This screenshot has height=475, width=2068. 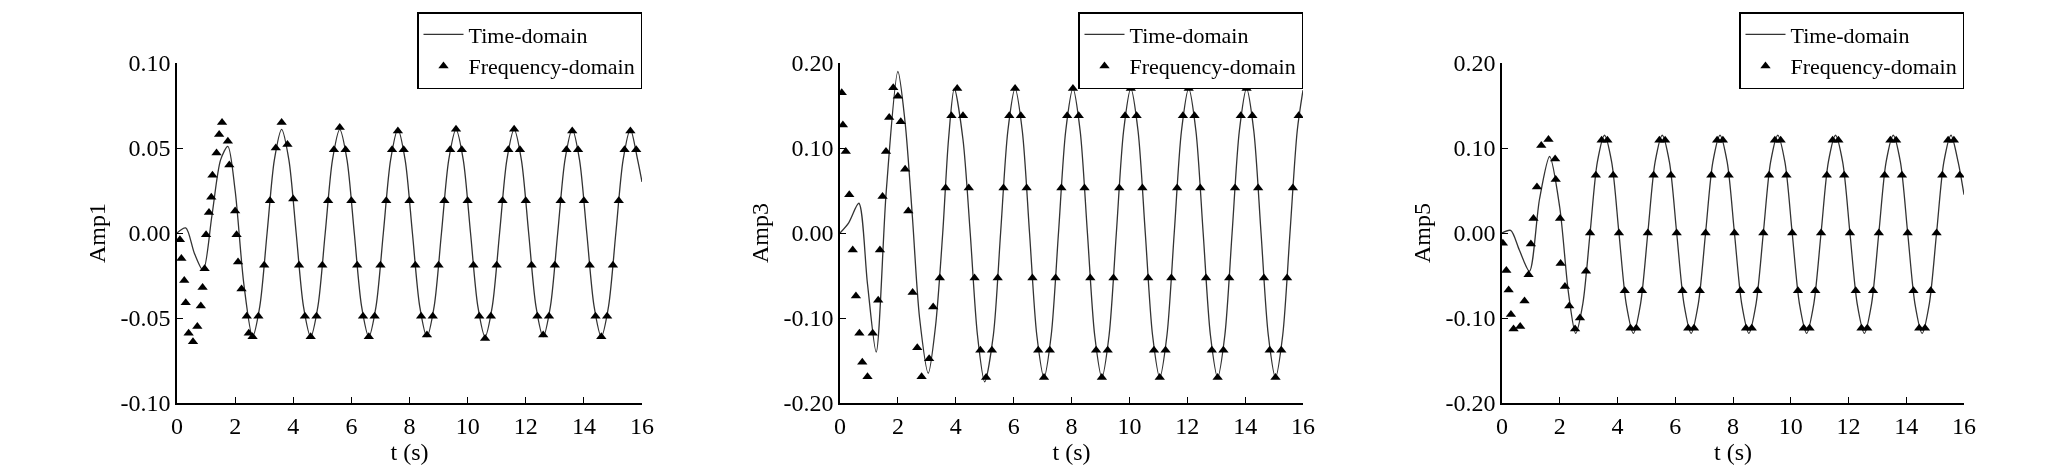 I want to click on y-axis-title: Amp3, so click(x=760, y=233).